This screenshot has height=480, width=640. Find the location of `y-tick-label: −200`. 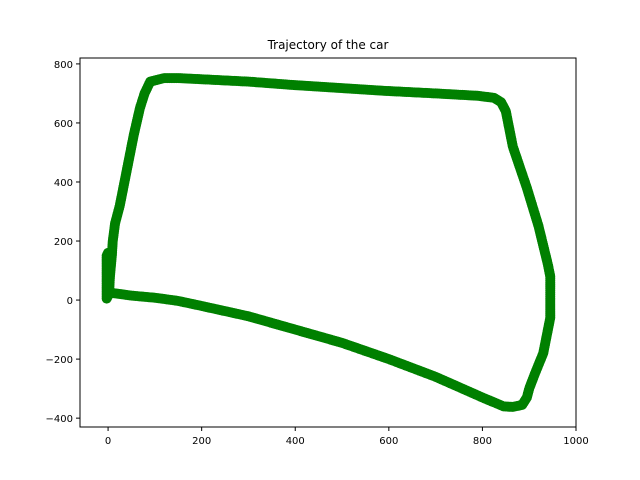

y-tick-label: −200 is located at coordinates (59, 360).